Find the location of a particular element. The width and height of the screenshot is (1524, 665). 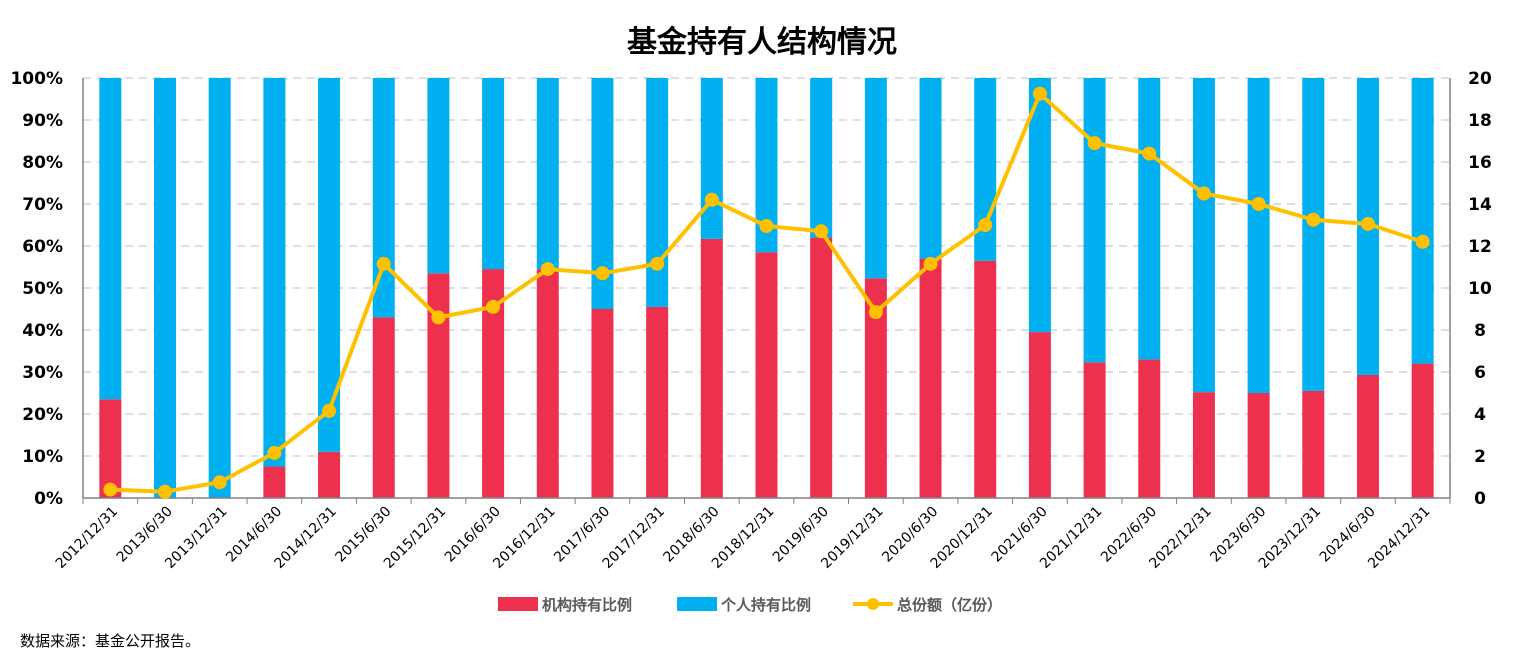

legend-label: 总份额（亿份） is located at coordinates (949, 605).